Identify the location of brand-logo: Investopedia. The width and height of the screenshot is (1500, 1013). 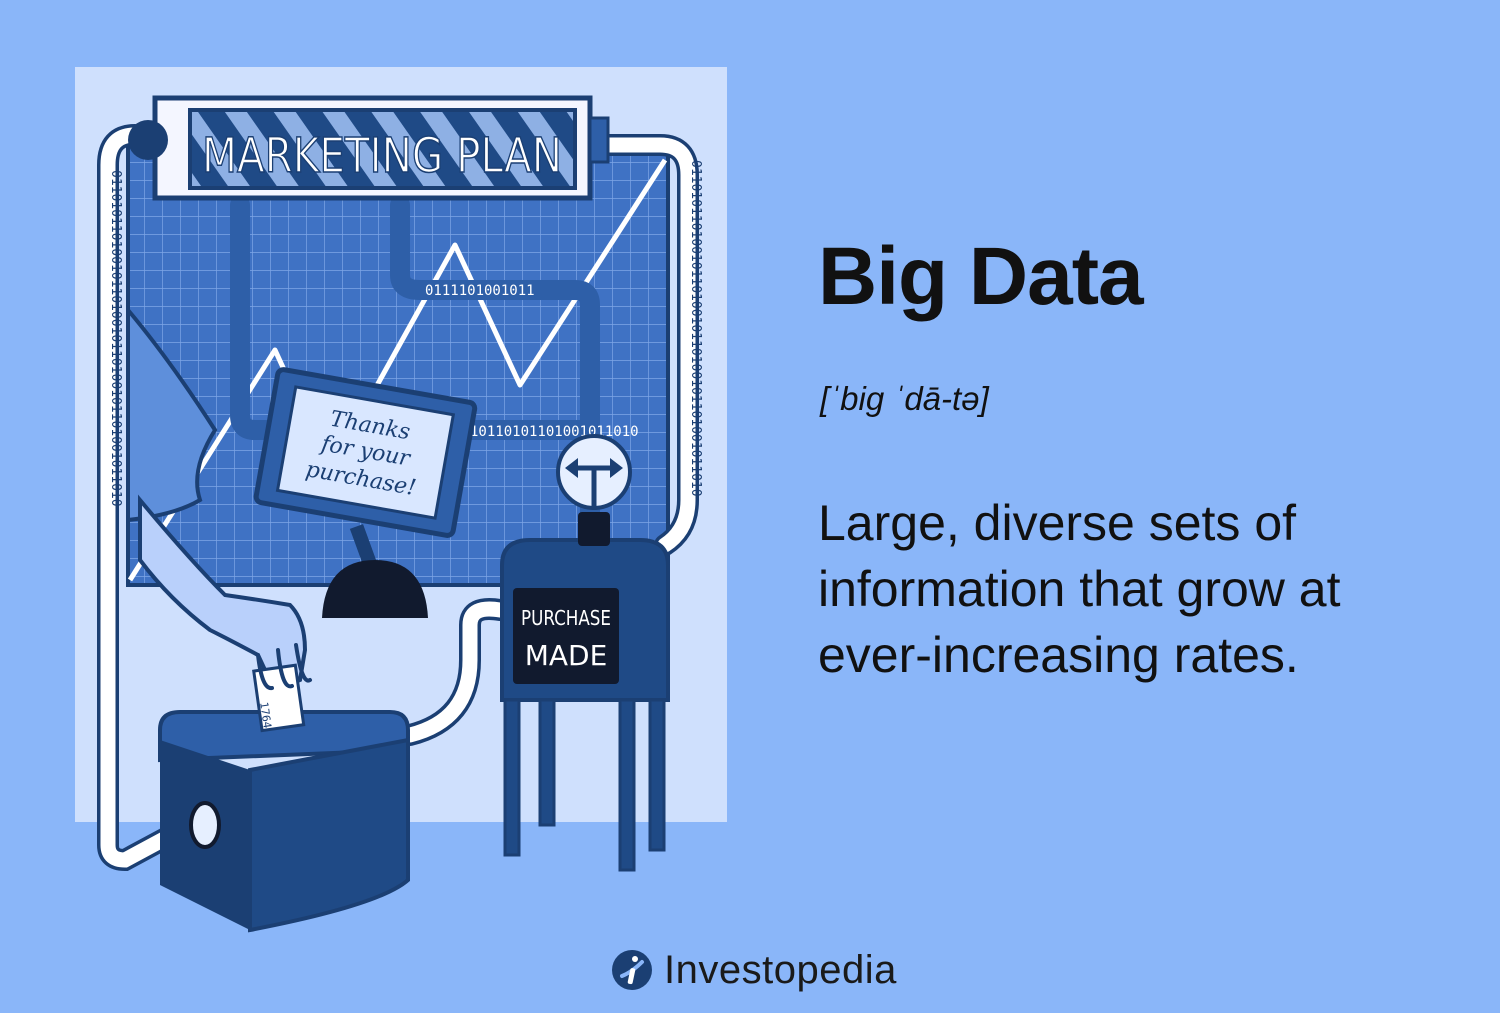
(753, 970).